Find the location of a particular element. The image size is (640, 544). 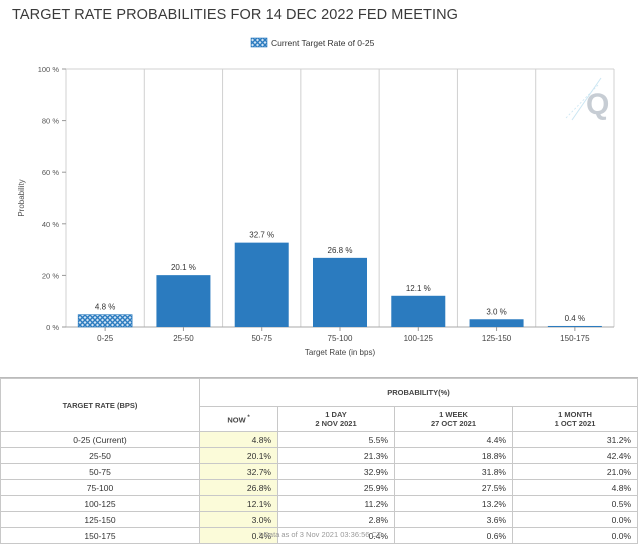

rate-cell: 125-150 is located at coordinates (100, 519).